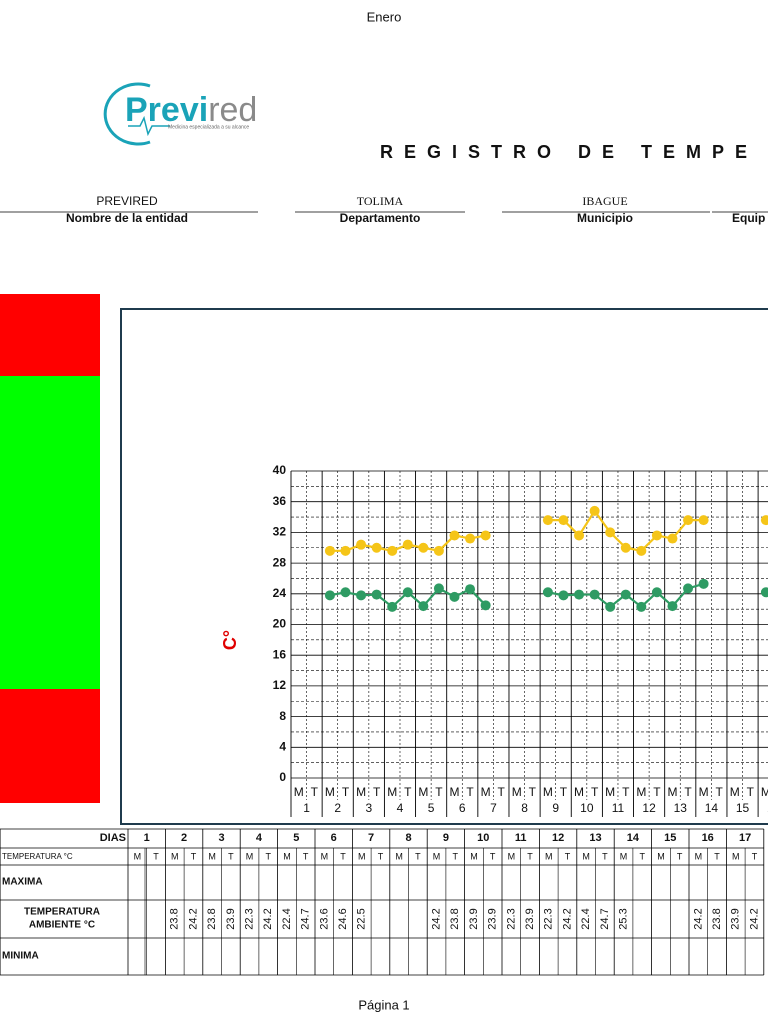  I want to click on row-label: MINIMA, so click(20, 956).